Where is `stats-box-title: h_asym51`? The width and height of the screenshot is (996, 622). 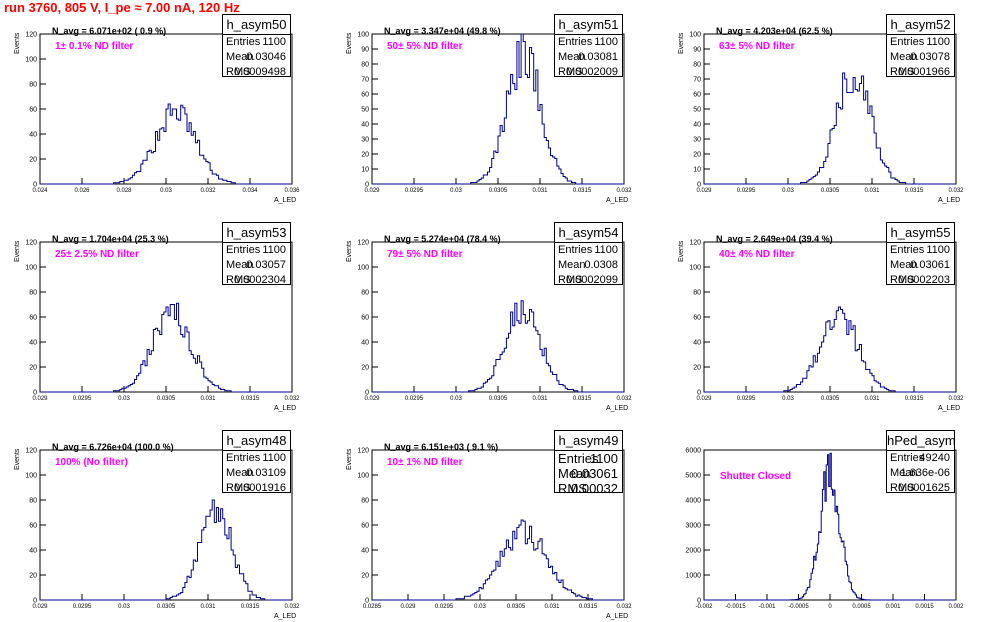 stats-box-title: h_asym51 is located at coordinates (588, 25).